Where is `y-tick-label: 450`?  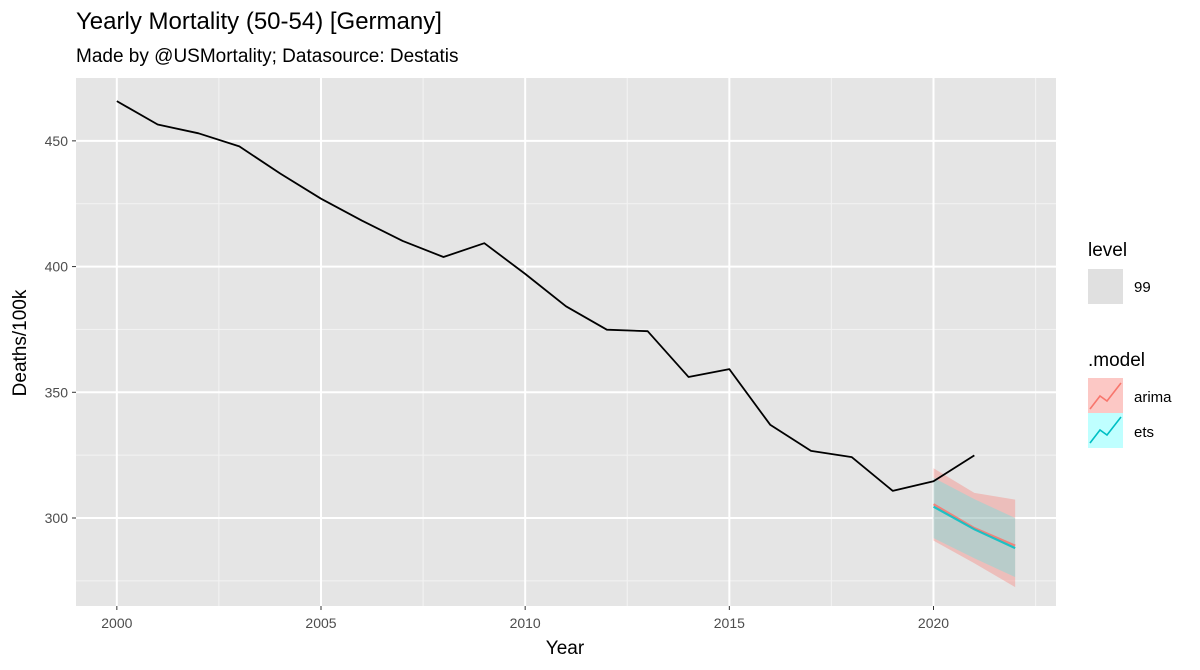 y-tick-label: 450 is located at coordinates (57, 141).